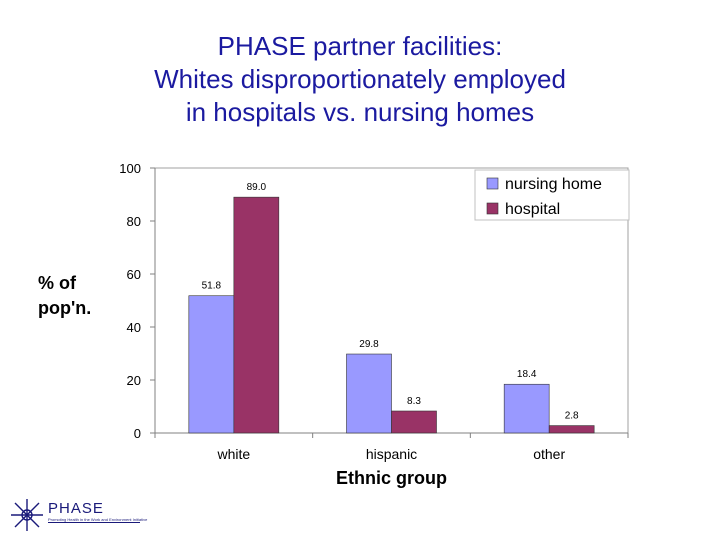 This screenshot has width=720, height=540. Describe the element at coordinates (134, 221) in the screenshot. I see `y-tick-label: 80` at that location.